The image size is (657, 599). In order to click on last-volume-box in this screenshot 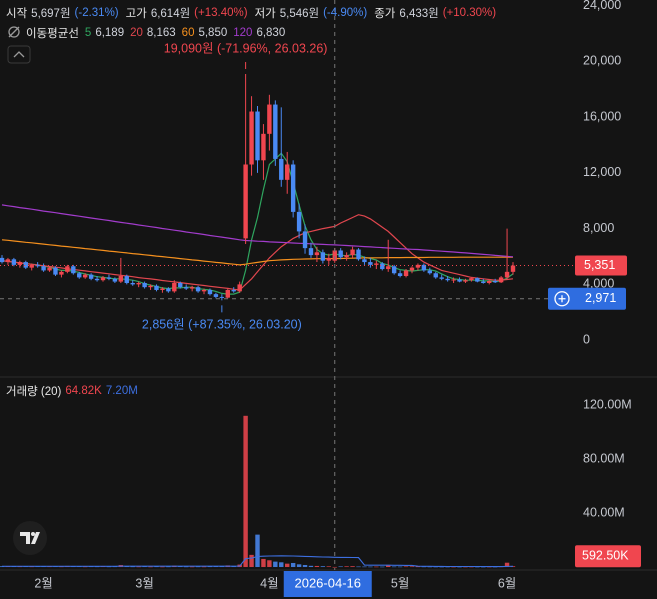, I will do `click(608, 556)`.